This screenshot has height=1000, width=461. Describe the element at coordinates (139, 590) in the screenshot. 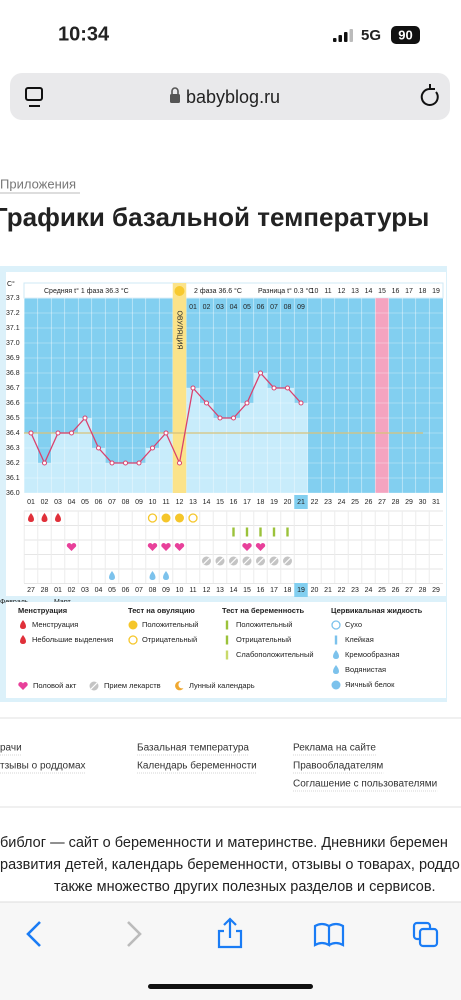

I see `date-label: 07` at that location.